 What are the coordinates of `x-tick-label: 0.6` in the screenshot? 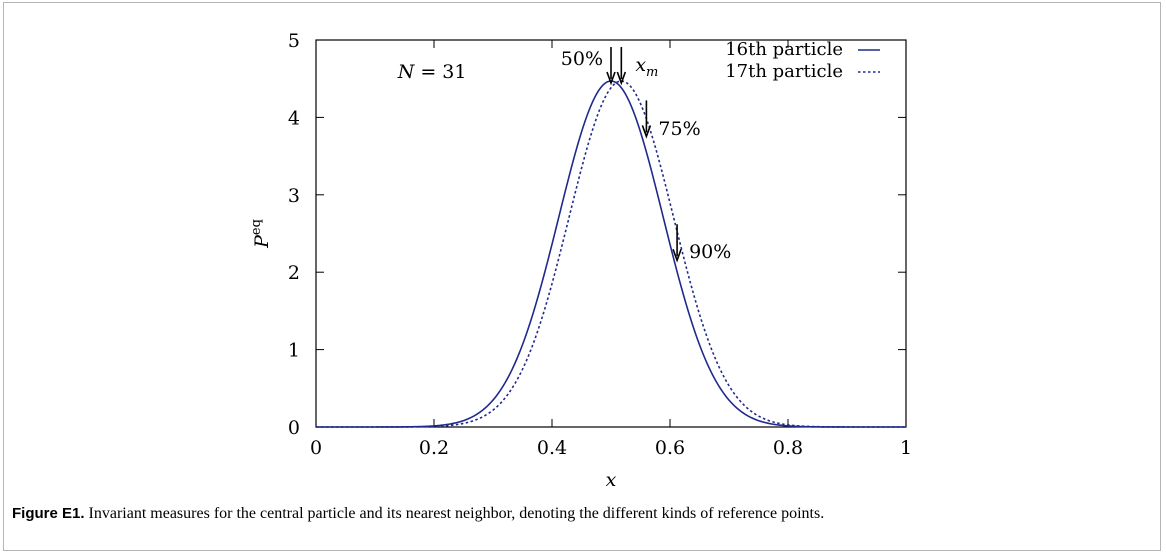 It's located at (670, 448).